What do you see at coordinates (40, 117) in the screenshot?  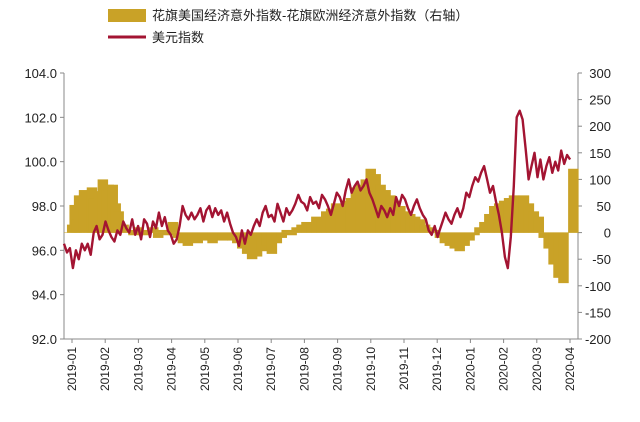 I see `y-left-tick-label: 102.0` at bounding box center [40, 117].